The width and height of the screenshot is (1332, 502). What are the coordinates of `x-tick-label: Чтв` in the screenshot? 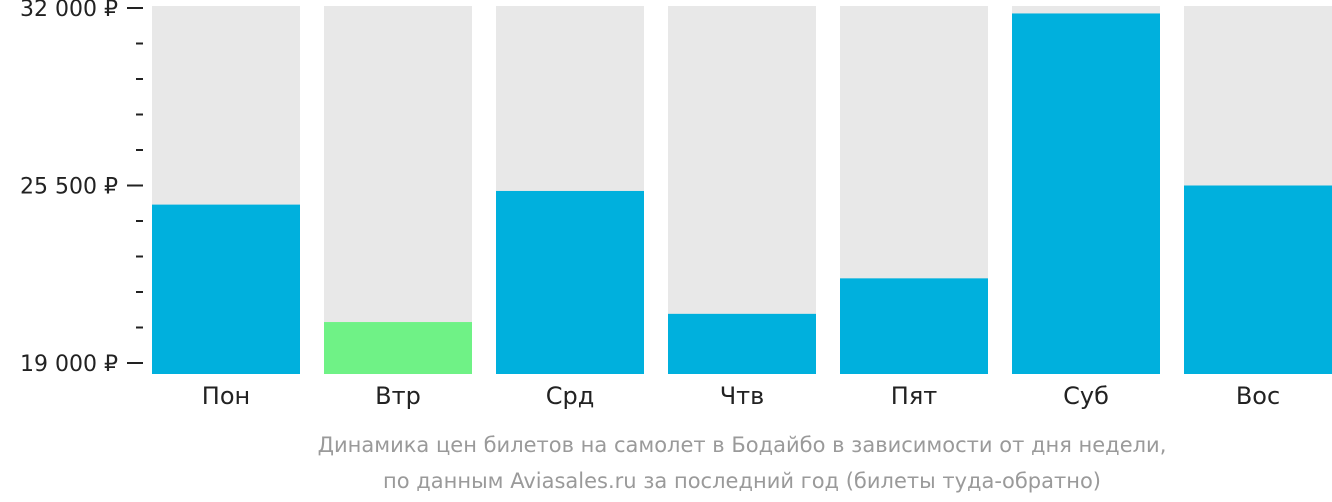 It's located at (742, 396).